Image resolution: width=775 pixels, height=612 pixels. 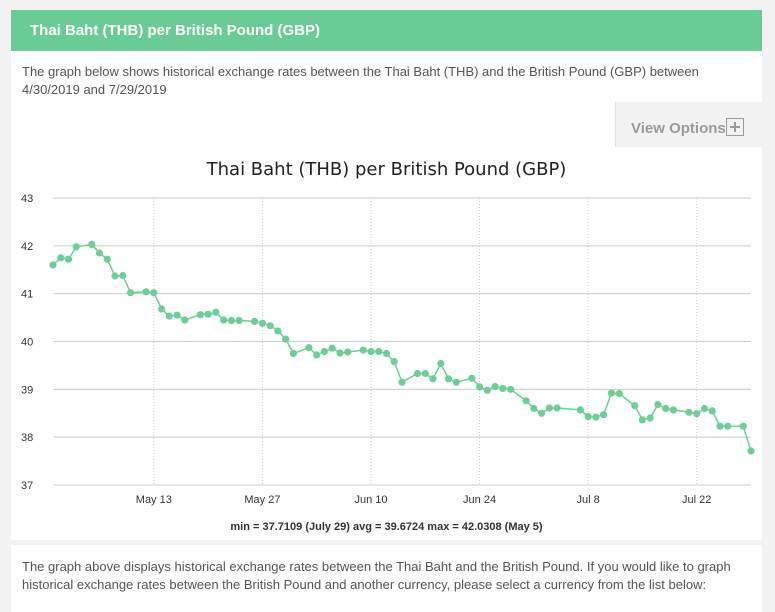 I want to click on x-tick-label: Jul 8, so click(x=588, y=500).